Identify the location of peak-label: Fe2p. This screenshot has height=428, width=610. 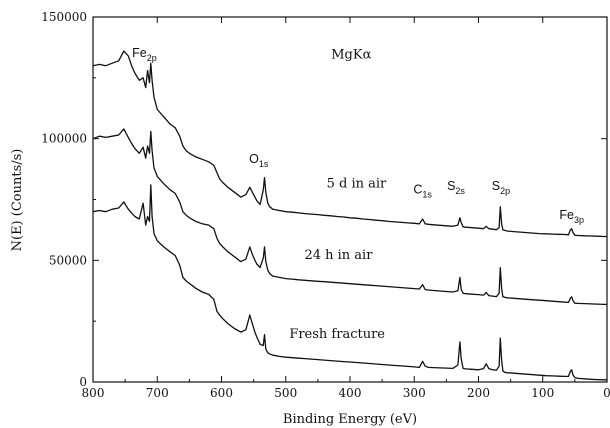
(144, 54).